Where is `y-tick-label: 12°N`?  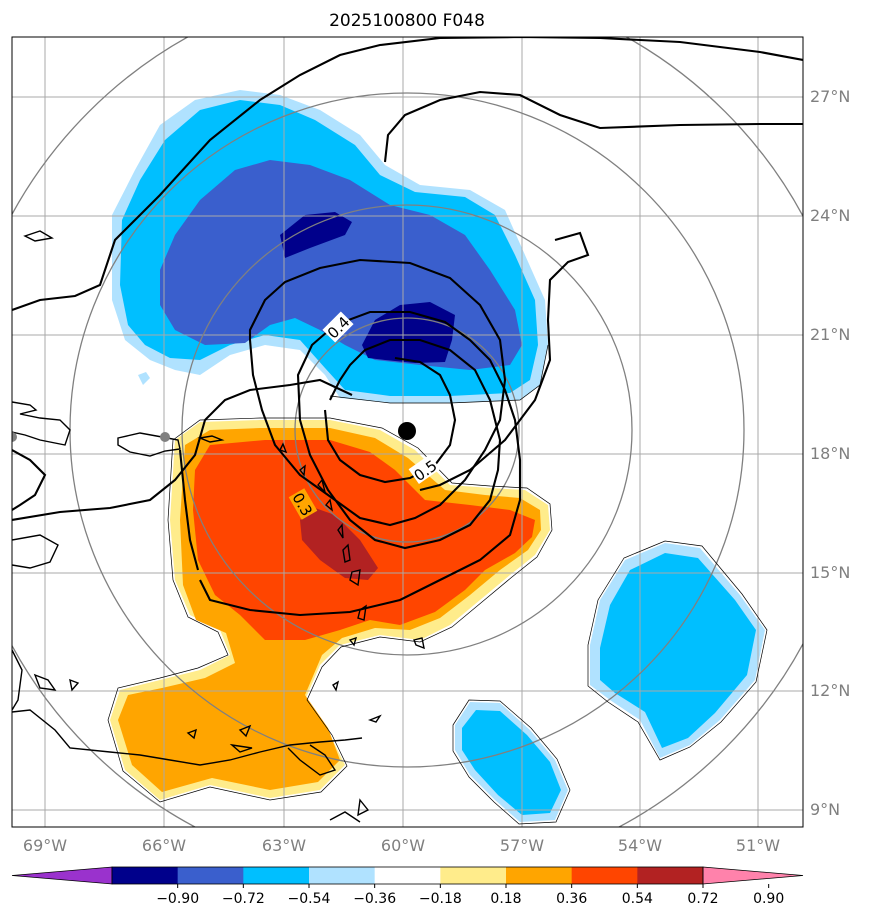
y-tick-label: 12°N is located at coordinates (830, 690).